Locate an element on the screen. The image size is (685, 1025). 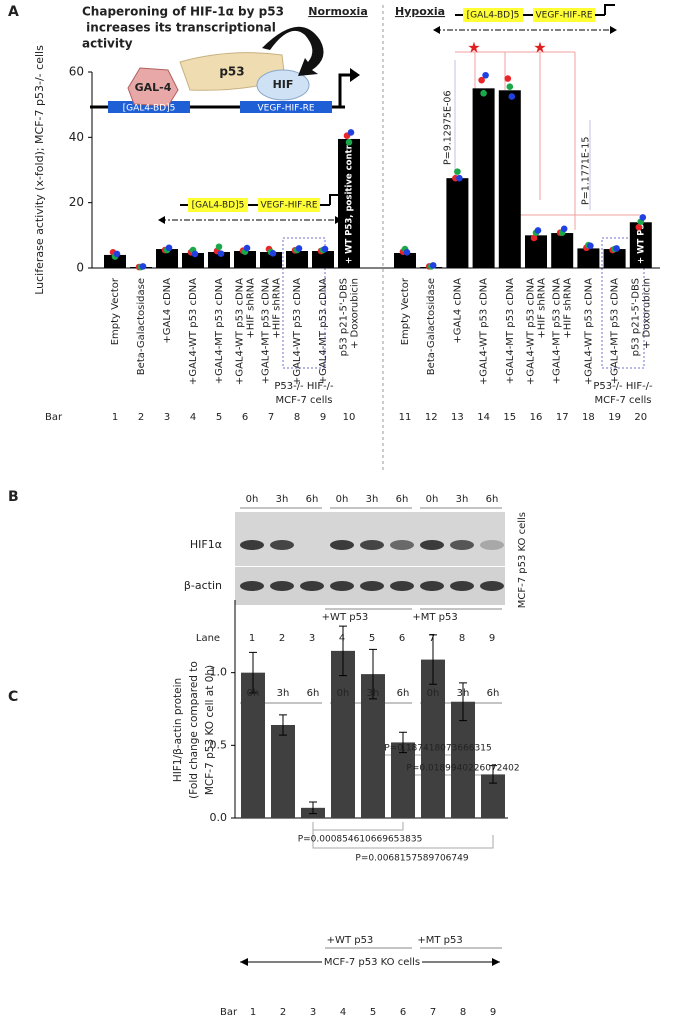
bar-number: 8 is located at coordinates (297, 417).